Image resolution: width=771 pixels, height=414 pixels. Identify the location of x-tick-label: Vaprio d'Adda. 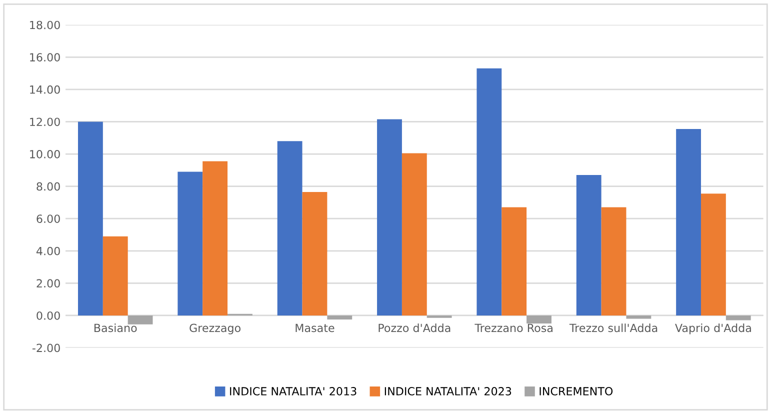
(713, 329).